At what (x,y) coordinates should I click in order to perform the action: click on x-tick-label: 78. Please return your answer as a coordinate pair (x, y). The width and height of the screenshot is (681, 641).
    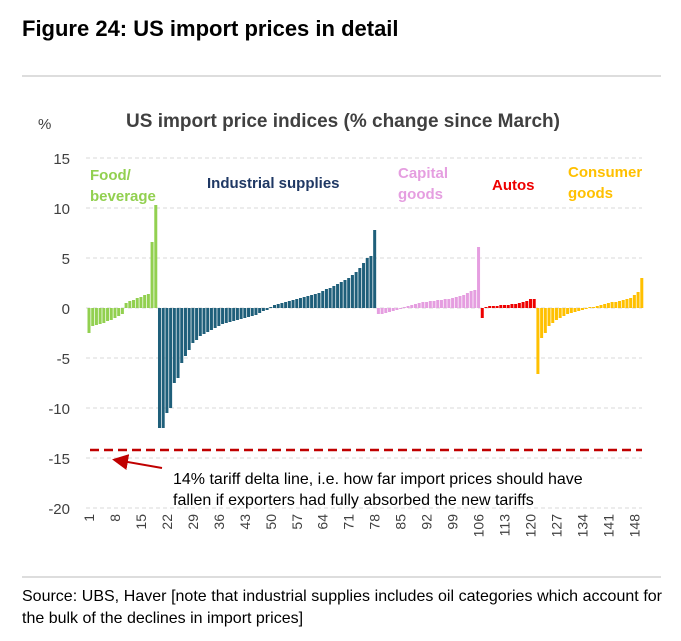
    Looking at the image, I should click on (375, 522).